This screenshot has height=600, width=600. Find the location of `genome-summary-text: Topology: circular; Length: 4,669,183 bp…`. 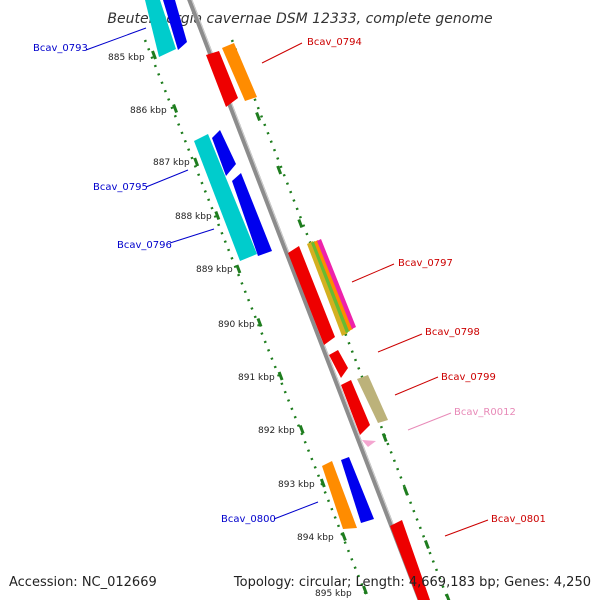

genome-summary-text: Topology: circular; Length: 4,669,183 bp… is located at coordinates (412, 582).